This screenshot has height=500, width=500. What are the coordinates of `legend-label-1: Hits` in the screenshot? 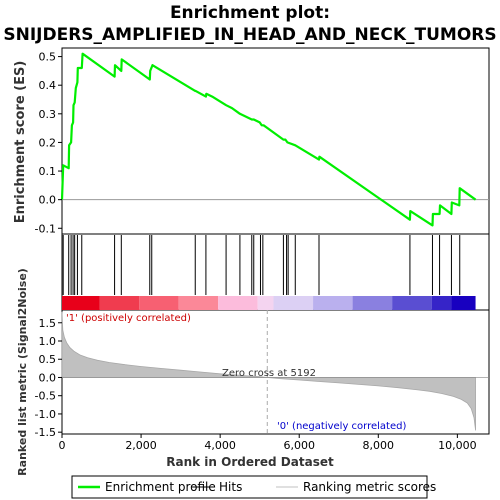 It's located at (230, 487).